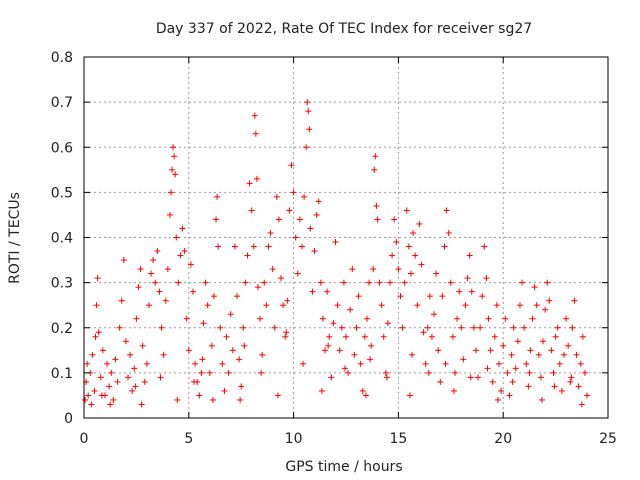 The image size is (640, 480). I want to click on y-tick-label: 0.7, so click(62, 103).